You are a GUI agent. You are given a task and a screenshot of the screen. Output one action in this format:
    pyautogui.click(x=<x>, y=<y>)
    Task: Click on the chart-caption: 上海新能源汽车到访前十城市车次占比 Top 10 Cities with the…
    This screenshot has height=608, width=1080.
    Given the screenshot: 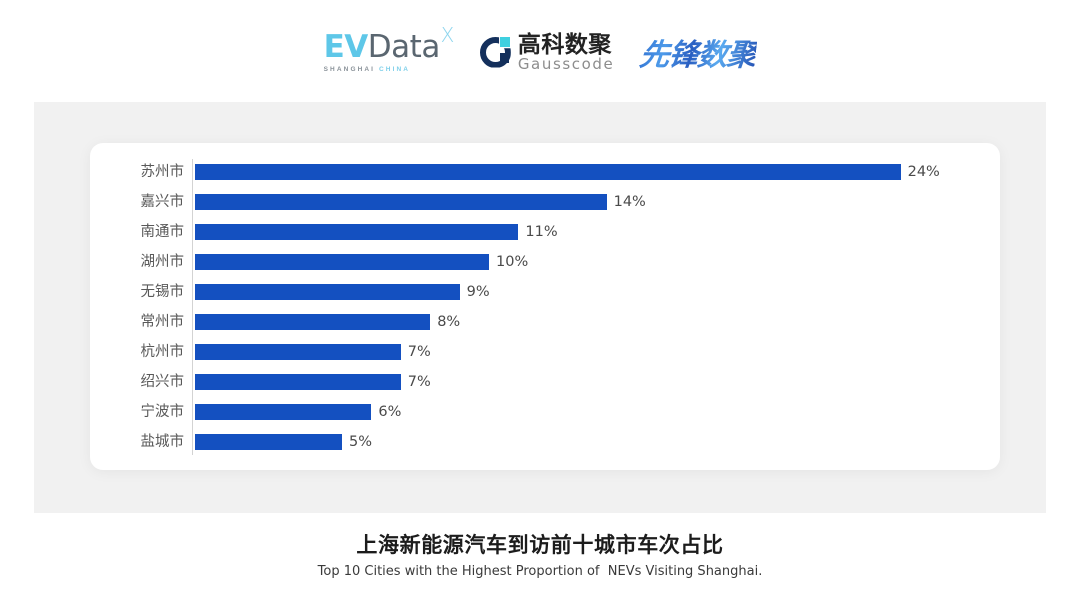 What is the action you would take?
    pyautogui.click(x=540, y=556)
    